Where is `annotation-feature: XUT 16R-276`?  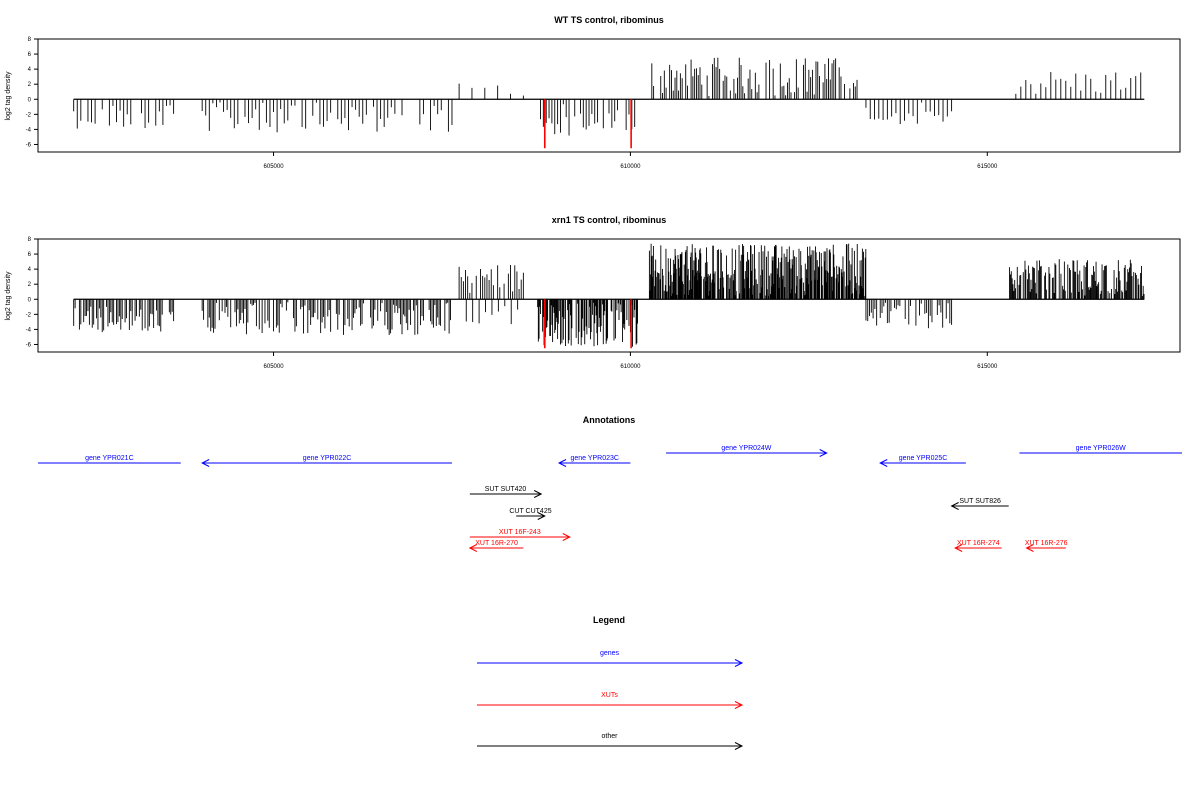
annotation-feature: XUT 16R-276 is located at coordinates (1046, 546).